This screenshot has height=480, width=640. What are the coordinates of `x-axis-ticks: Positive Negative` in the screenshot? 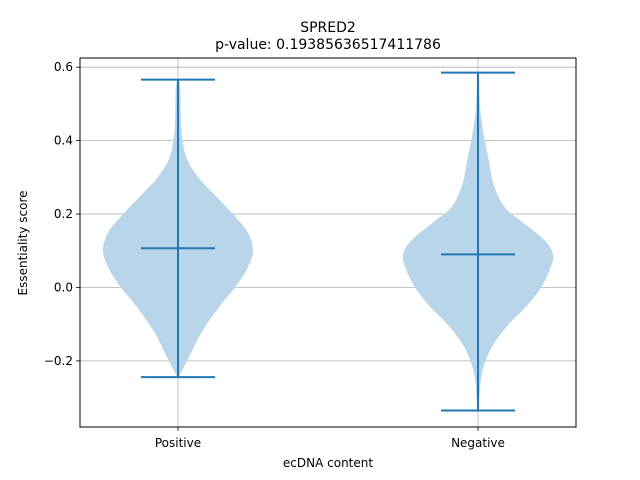 It's located at (330, 438).